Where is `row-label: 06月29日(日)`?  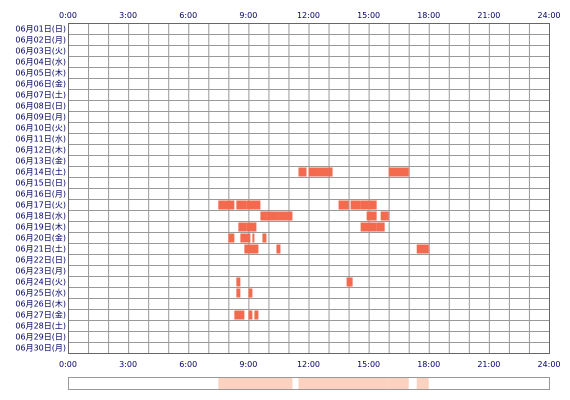
row-label: 06月29日(日) is located at coordinates (40, 337).